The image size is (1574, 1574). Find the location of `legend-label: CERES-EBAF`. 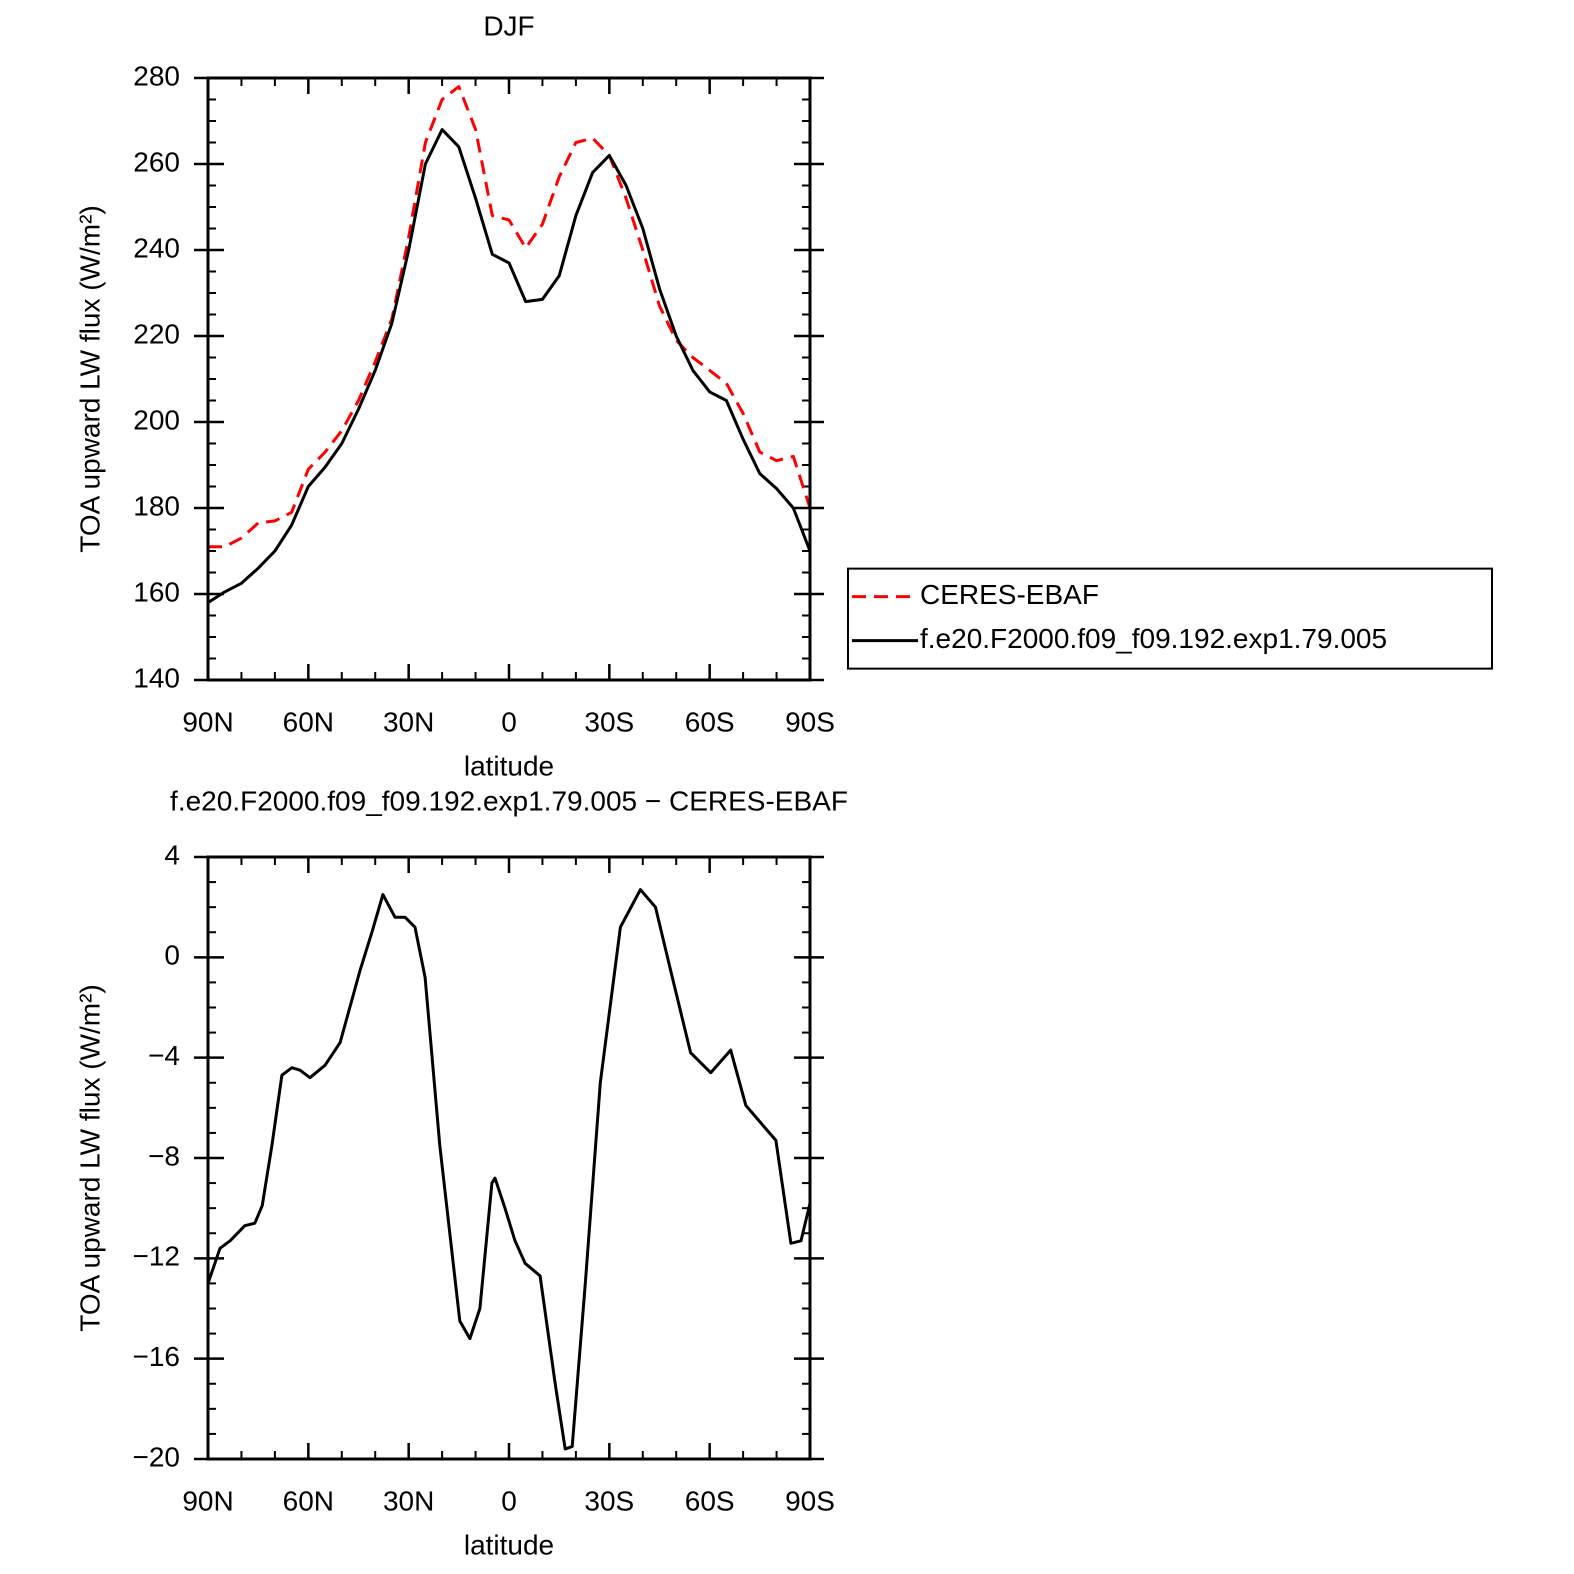

legend-label: CERES-EBAF is located at coordinates (1009, 594).